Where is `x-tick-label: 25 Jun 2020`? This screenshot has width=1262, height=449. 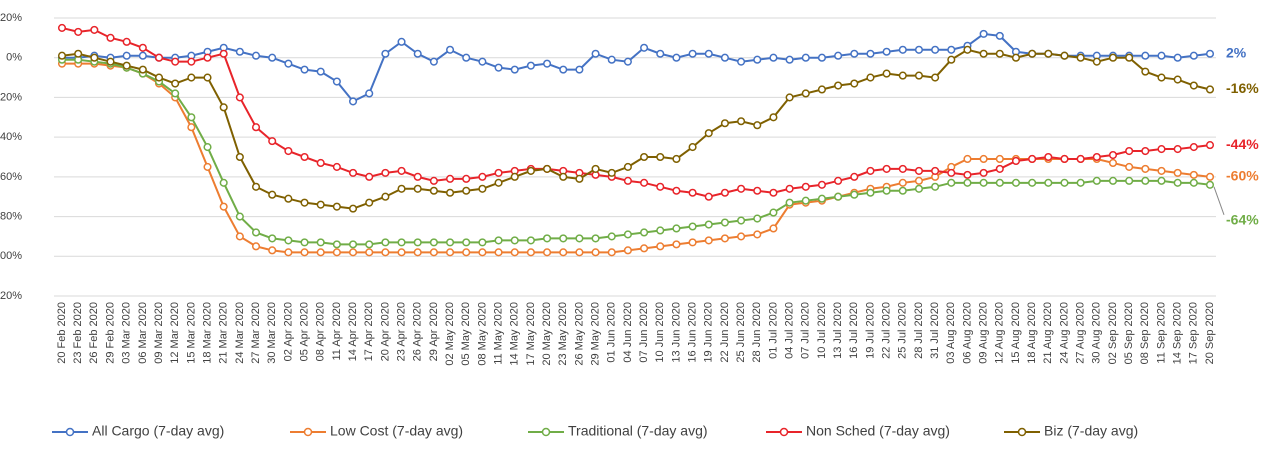 x-tick-label: 25 Jun 2020 is located at coordinates (741, 332).